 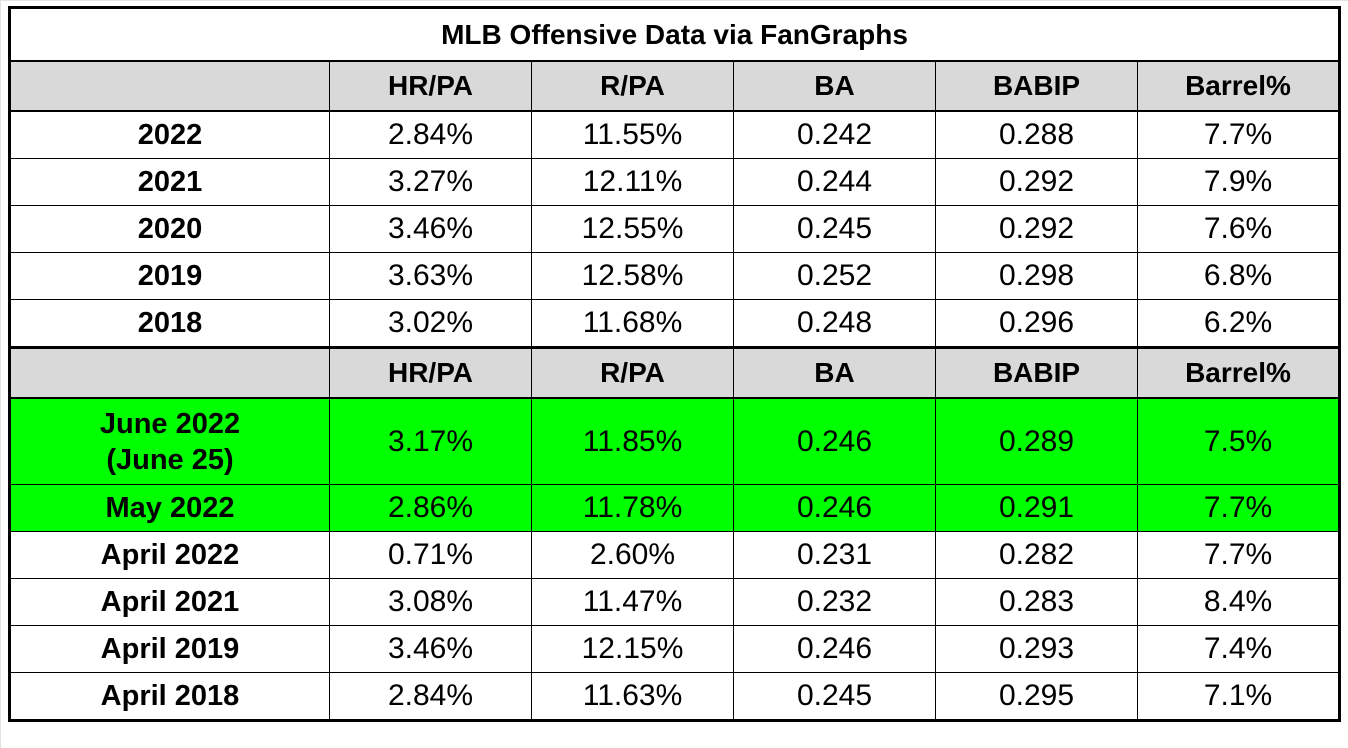 What do you see at coordinates (1036, 649) in the screenshot?
I see `cell-babip: 0.293` at bounding box center [1036, 649].